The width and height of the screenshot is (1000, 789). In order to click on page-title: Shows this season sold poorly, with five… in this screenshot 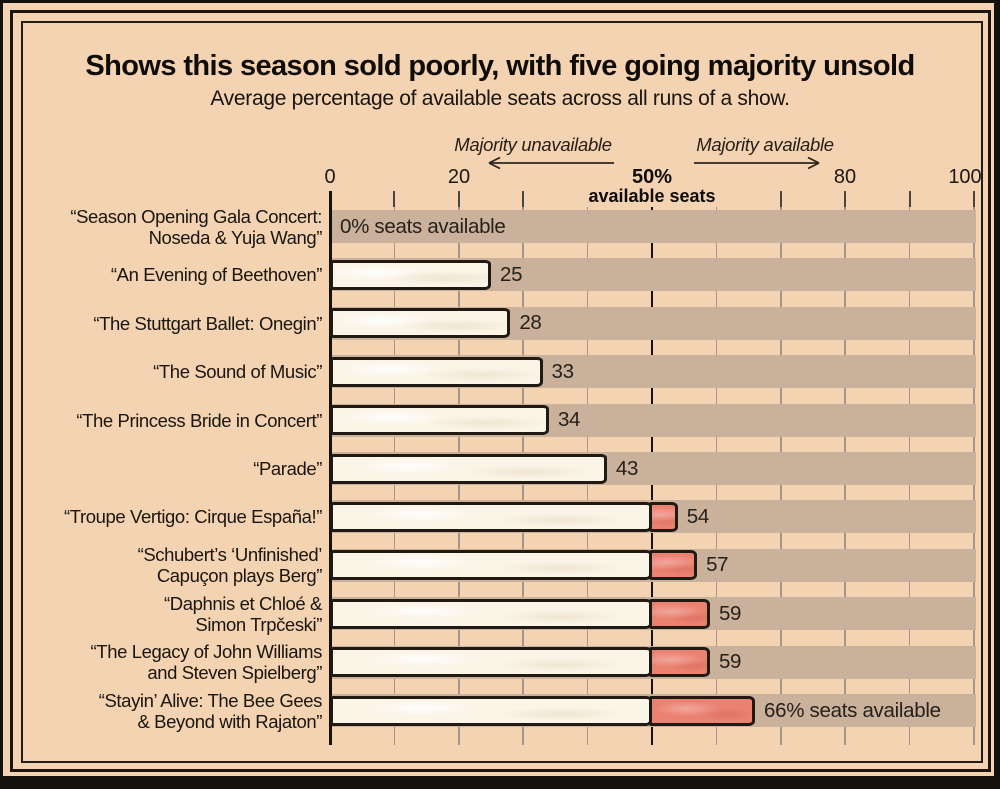, I will do `click(500, 66)`.